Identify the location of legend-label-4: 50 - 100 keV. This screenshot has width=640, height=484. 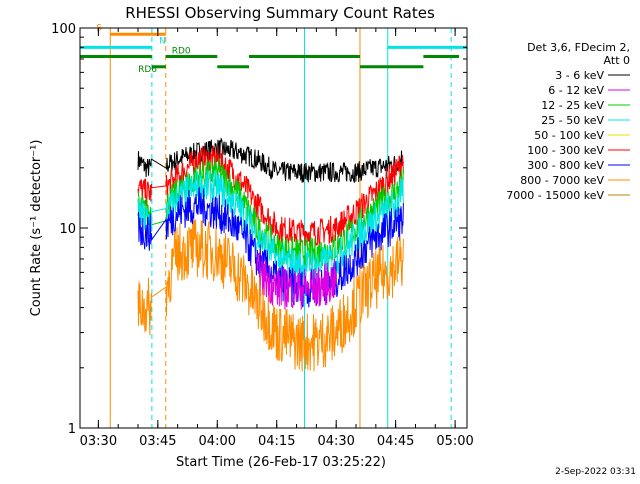
(569, 135).